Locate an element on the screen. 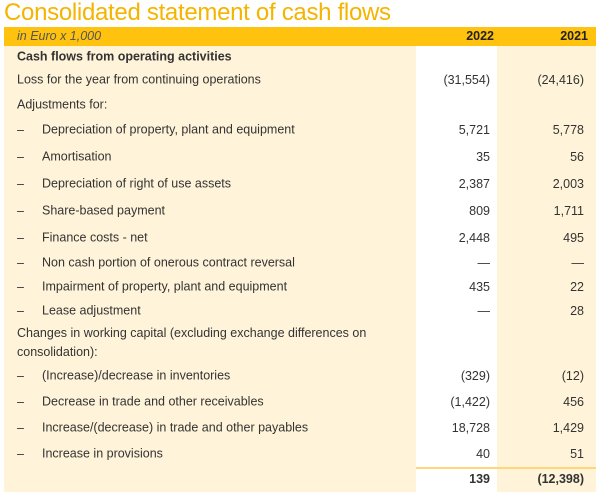 The height and width of the screenshot is (492, 600). value-2021: (12) is located at coordinates (572, 376).